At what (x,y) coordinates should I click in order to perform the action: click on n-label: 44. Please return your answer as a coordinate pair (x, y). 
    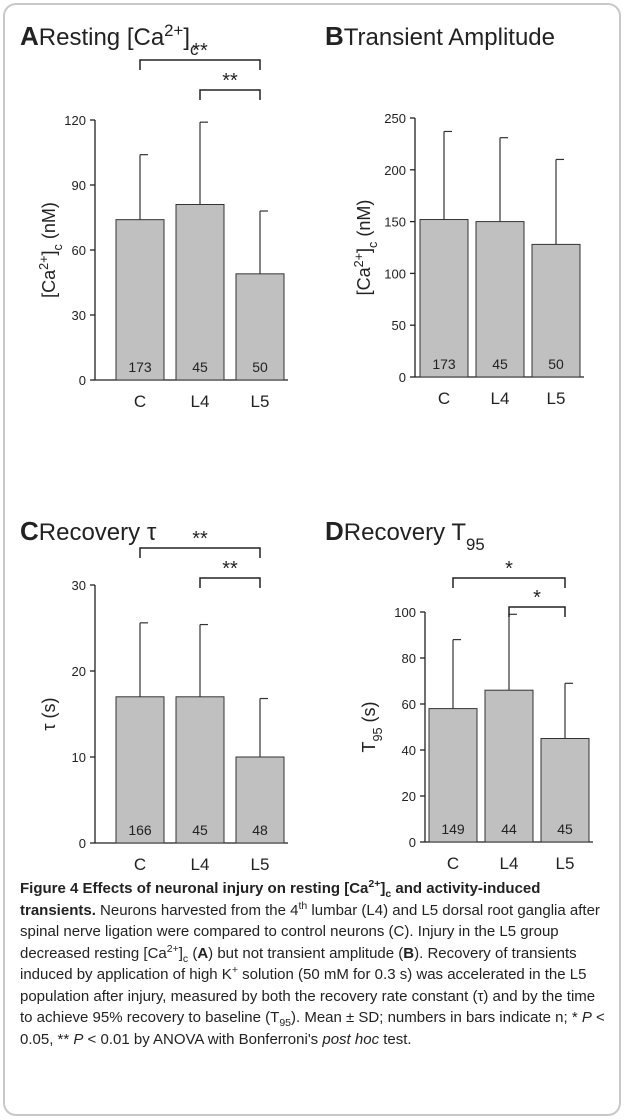
    Looking at the image, I should click on (509, 829).